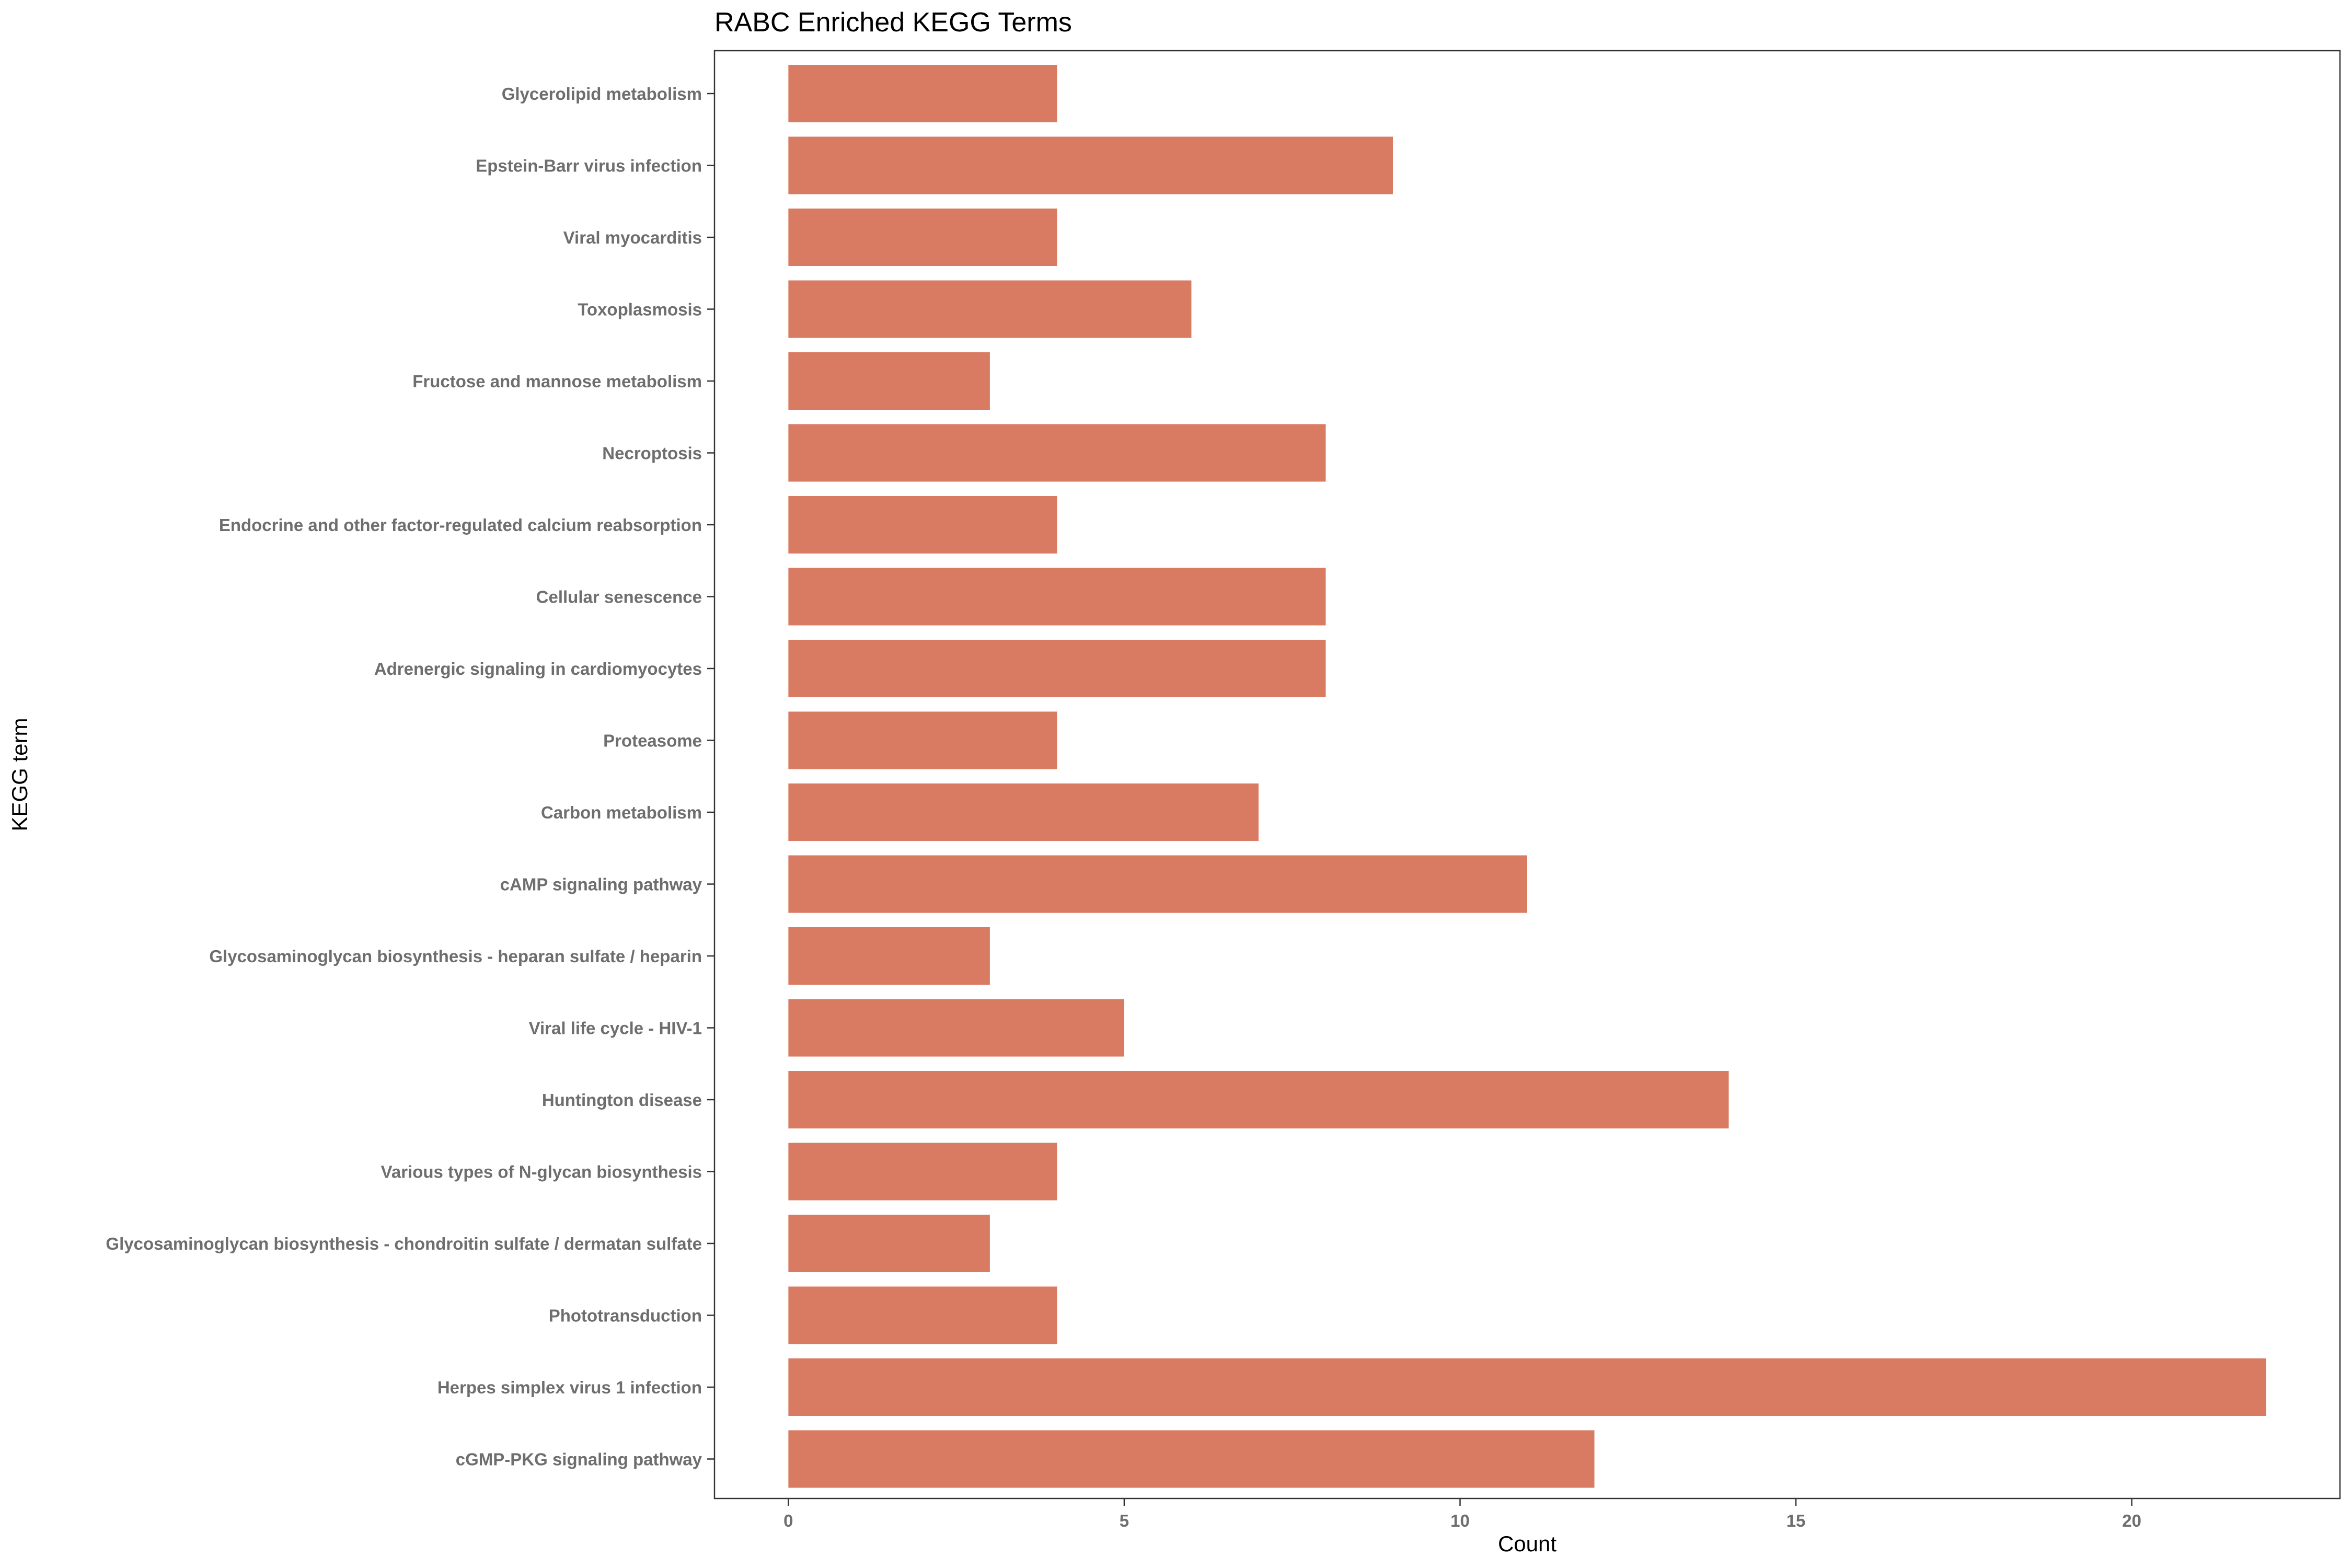  Describe the element at coordinates (1796, 1520) in the screenshot. I see `x-tick-label: 15` at that location.